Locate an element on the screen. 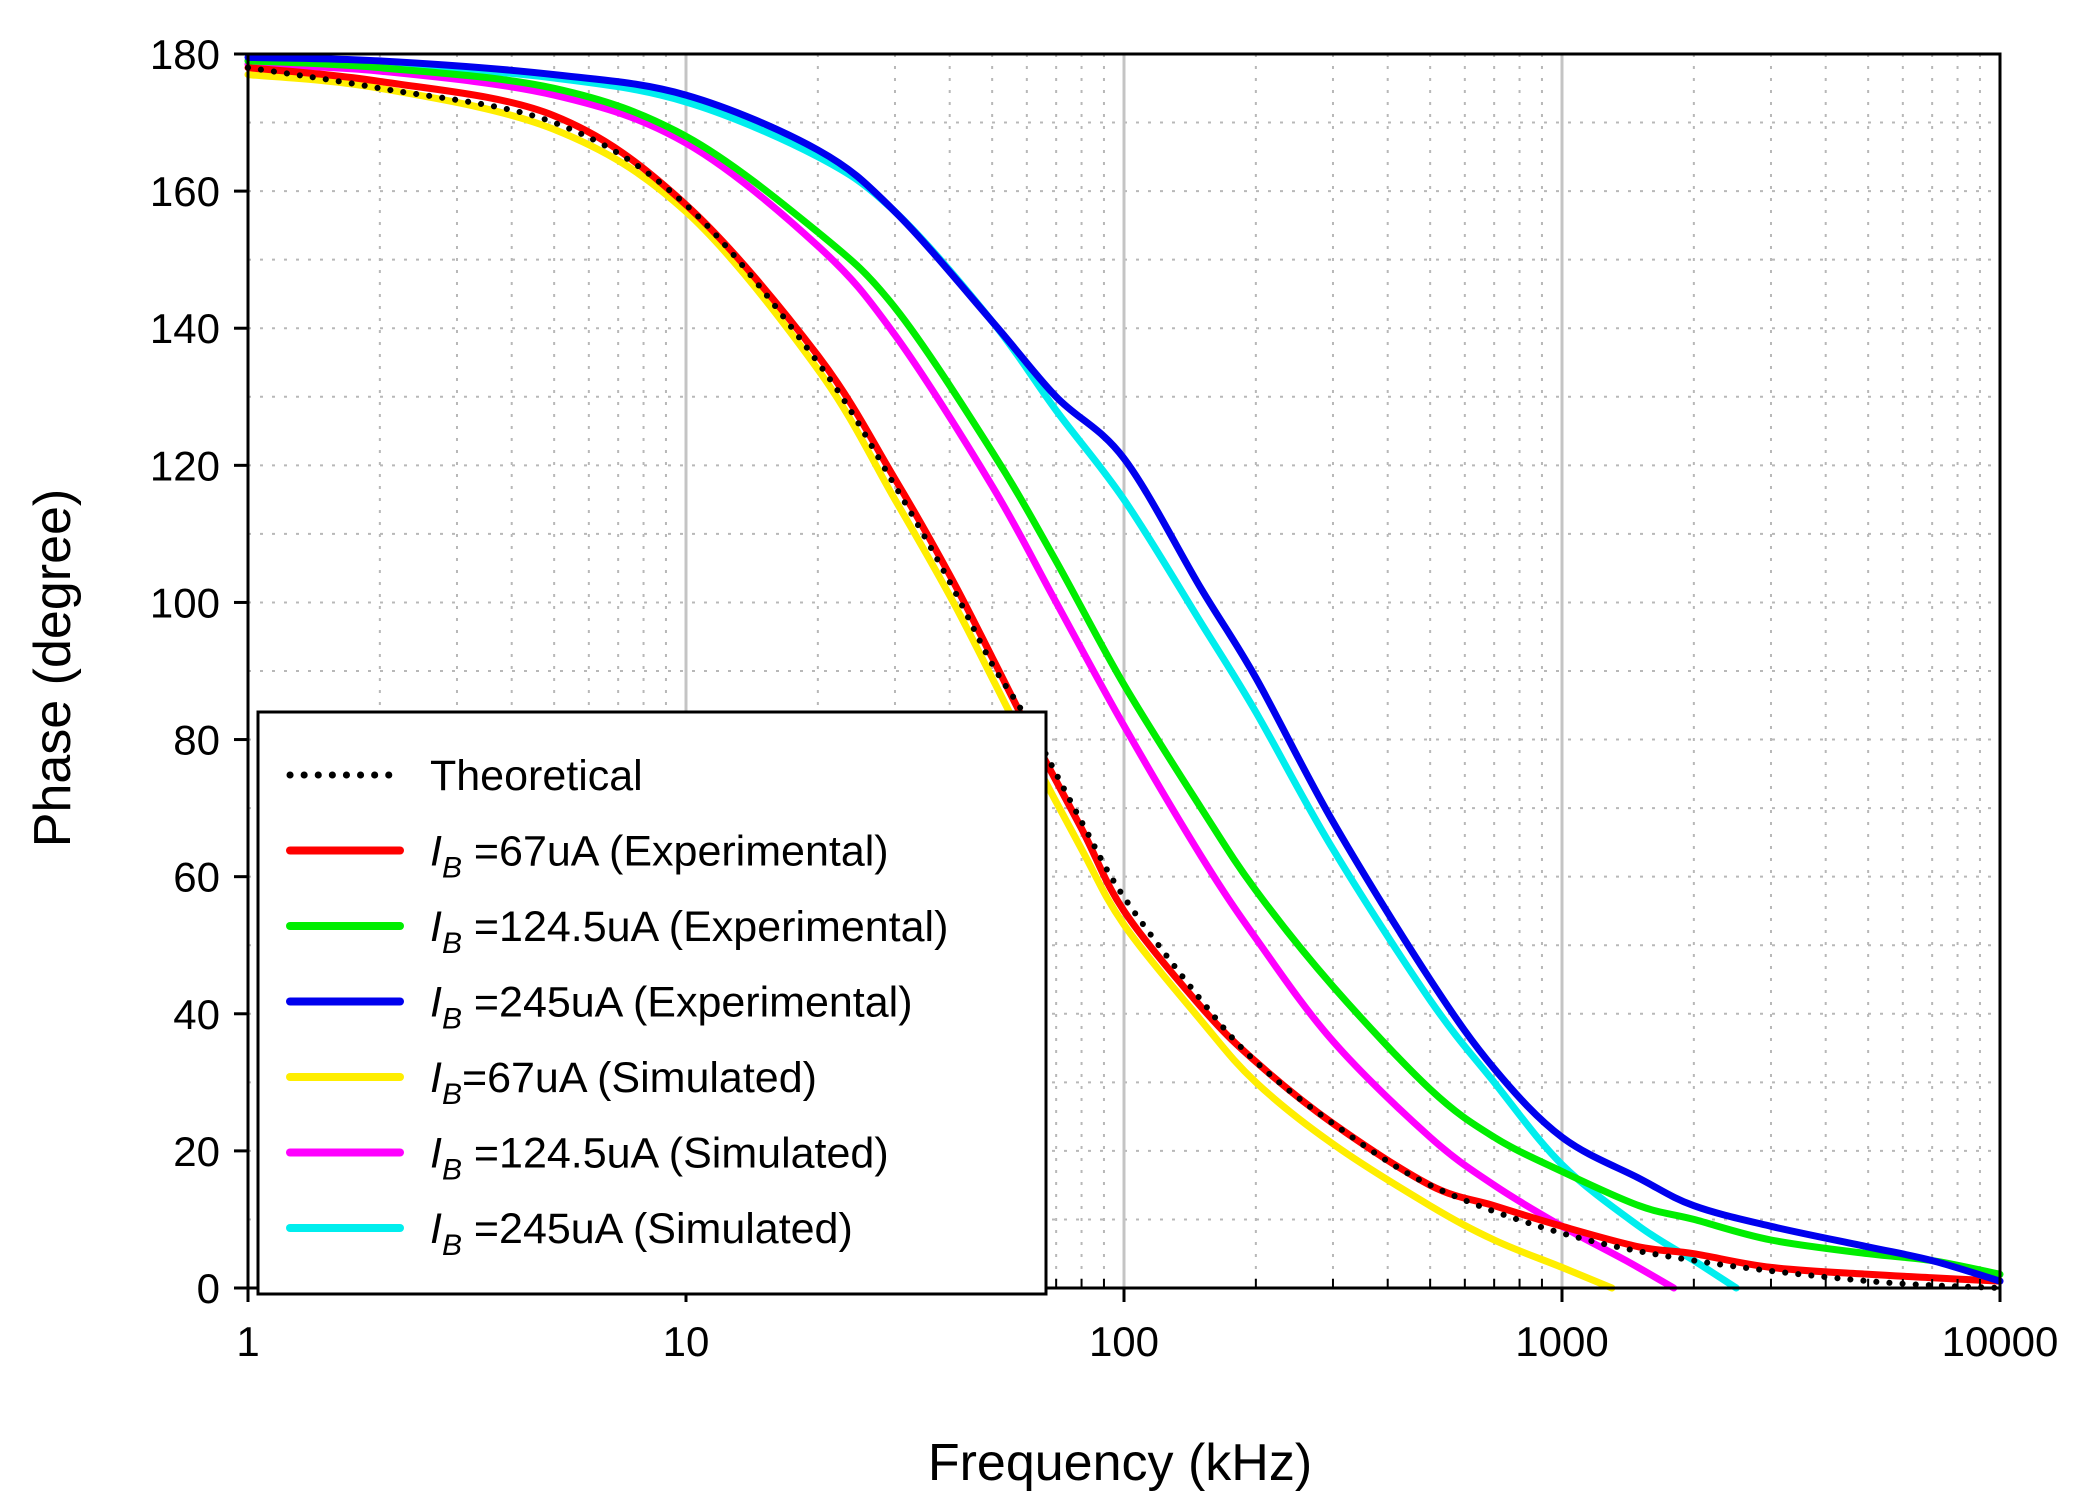 The height and width of the screenshot is (1502, 2079). x-axis-title: Frequency (kHz) is located at coordinates (1120, 1463).